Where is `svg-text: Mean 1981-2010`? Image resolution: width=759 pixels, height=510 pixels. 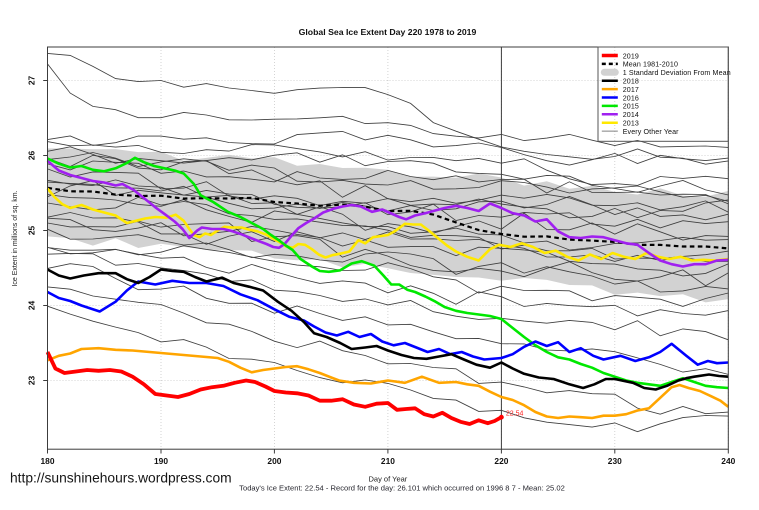 svg-text: Mean 1981-2010 is located at coordinates (650, 65).